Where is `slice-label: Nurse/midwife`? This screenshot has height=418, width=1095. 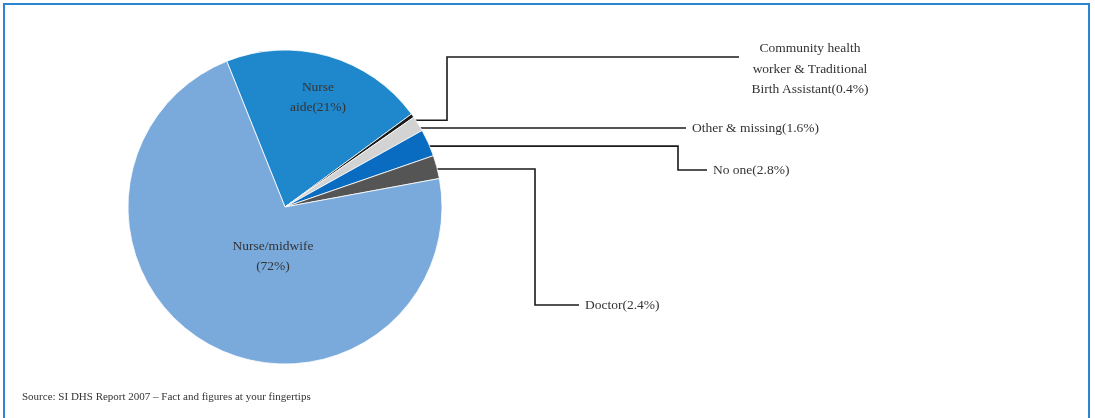
slice-label: Nurse/midwife is located at coordinates (273, 245).